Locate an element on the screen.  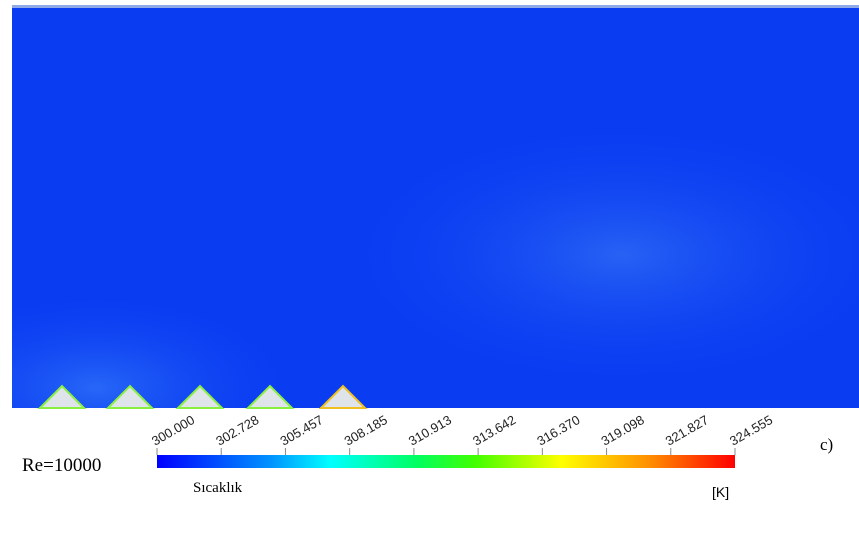
tick-label: 313.642 is located at coordinates (494, 430).